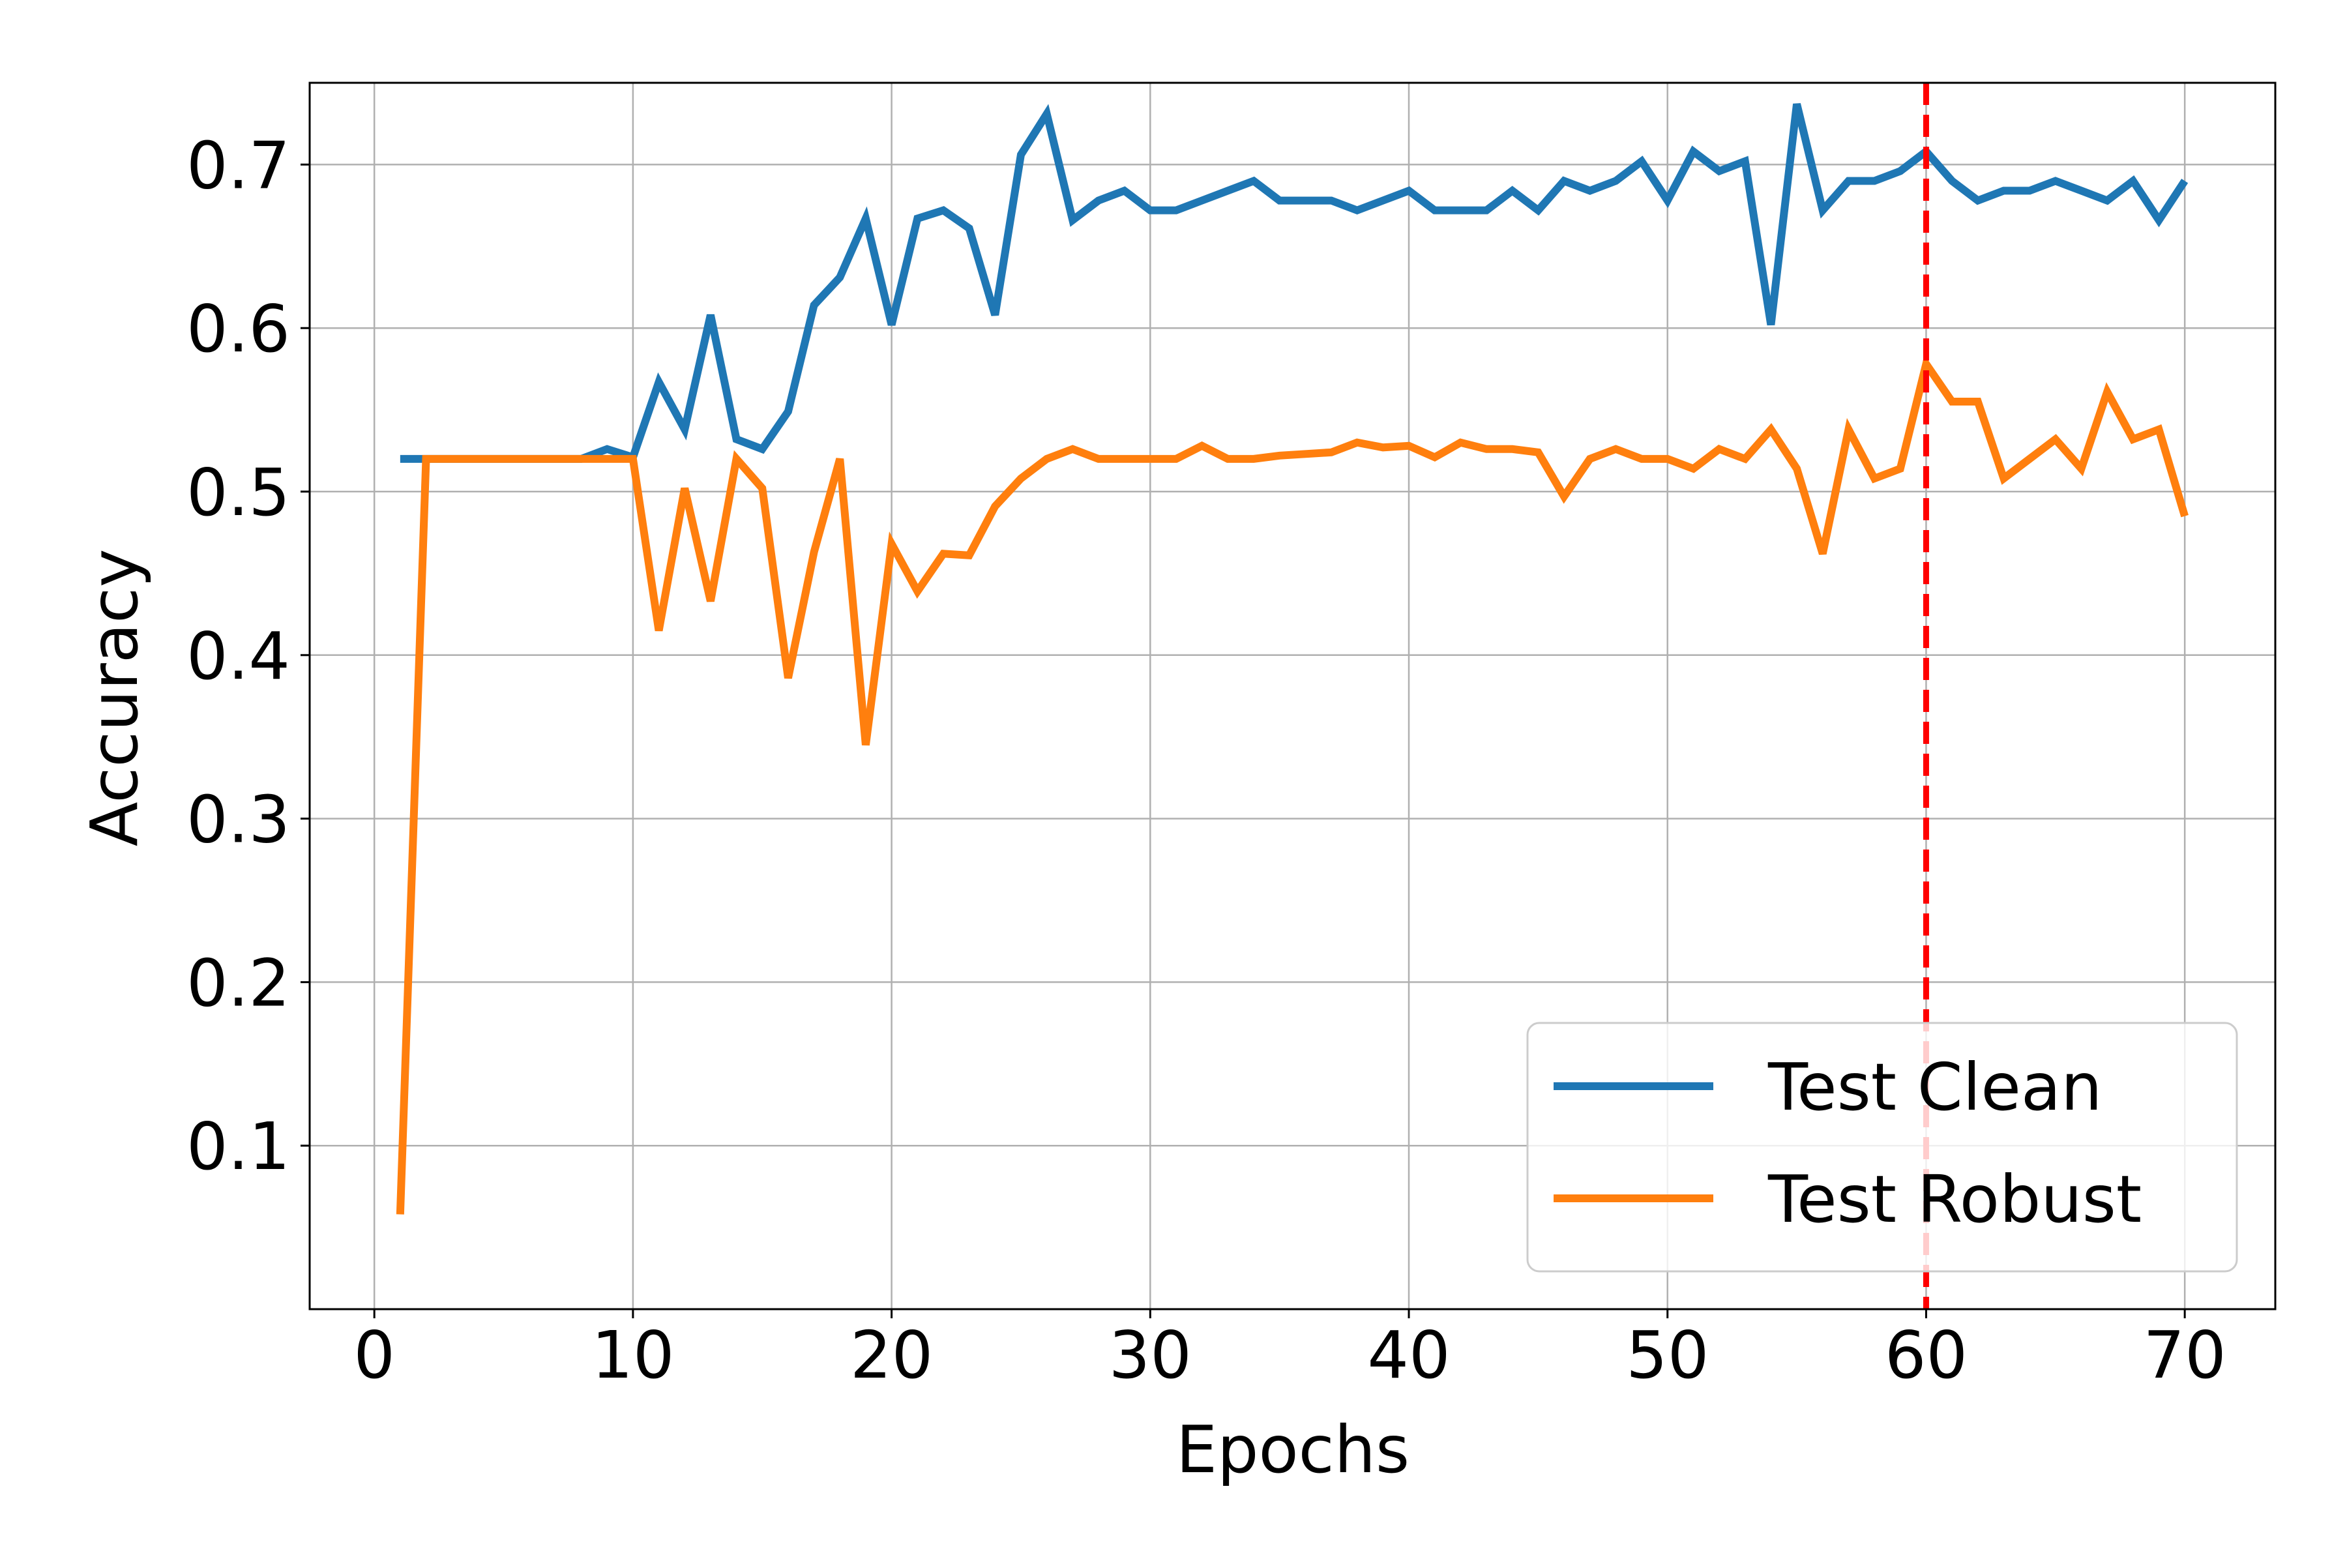 Image resolution: width=2347 pixels, height=1568 pixels. I want to click on x-tick-label: 70, so click(2185, 1355).